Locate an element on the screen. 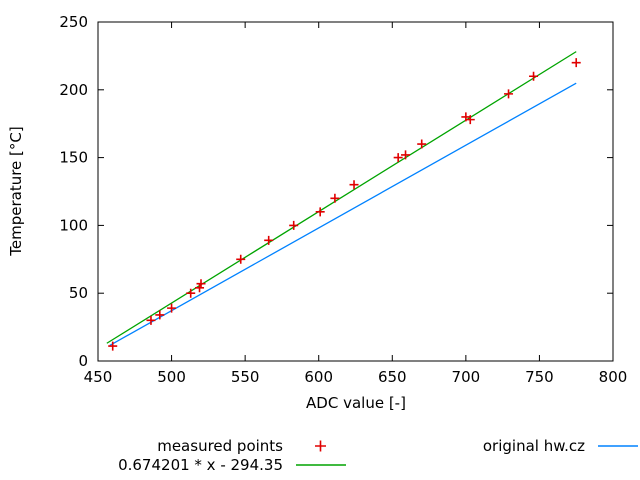  y-tick-label: 0 is located at coordinates (83, 361).